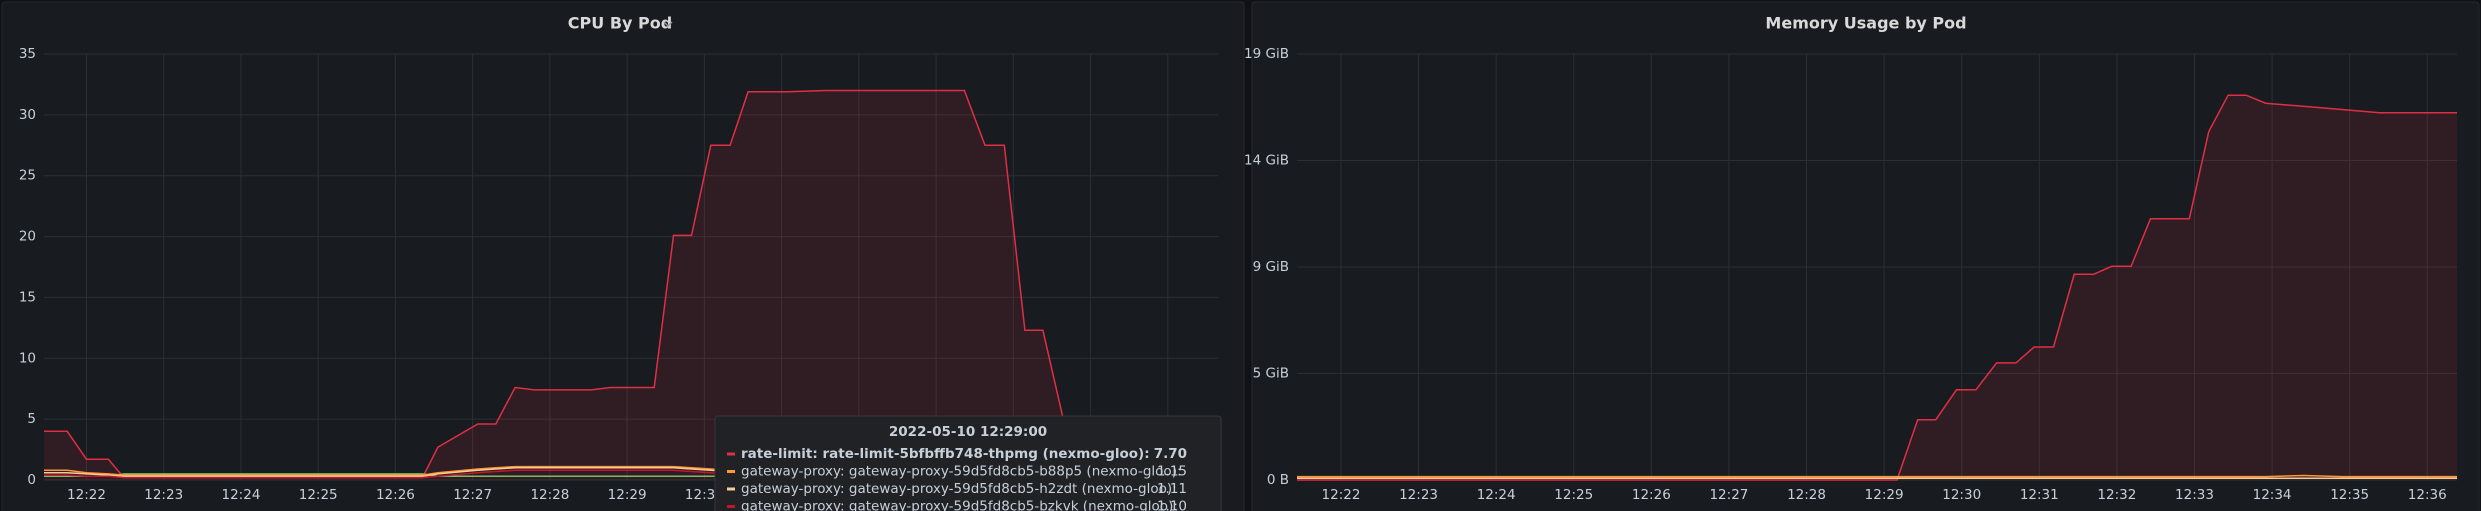  I want to click on tooltip-value: 1.11, so click(1172, 489).